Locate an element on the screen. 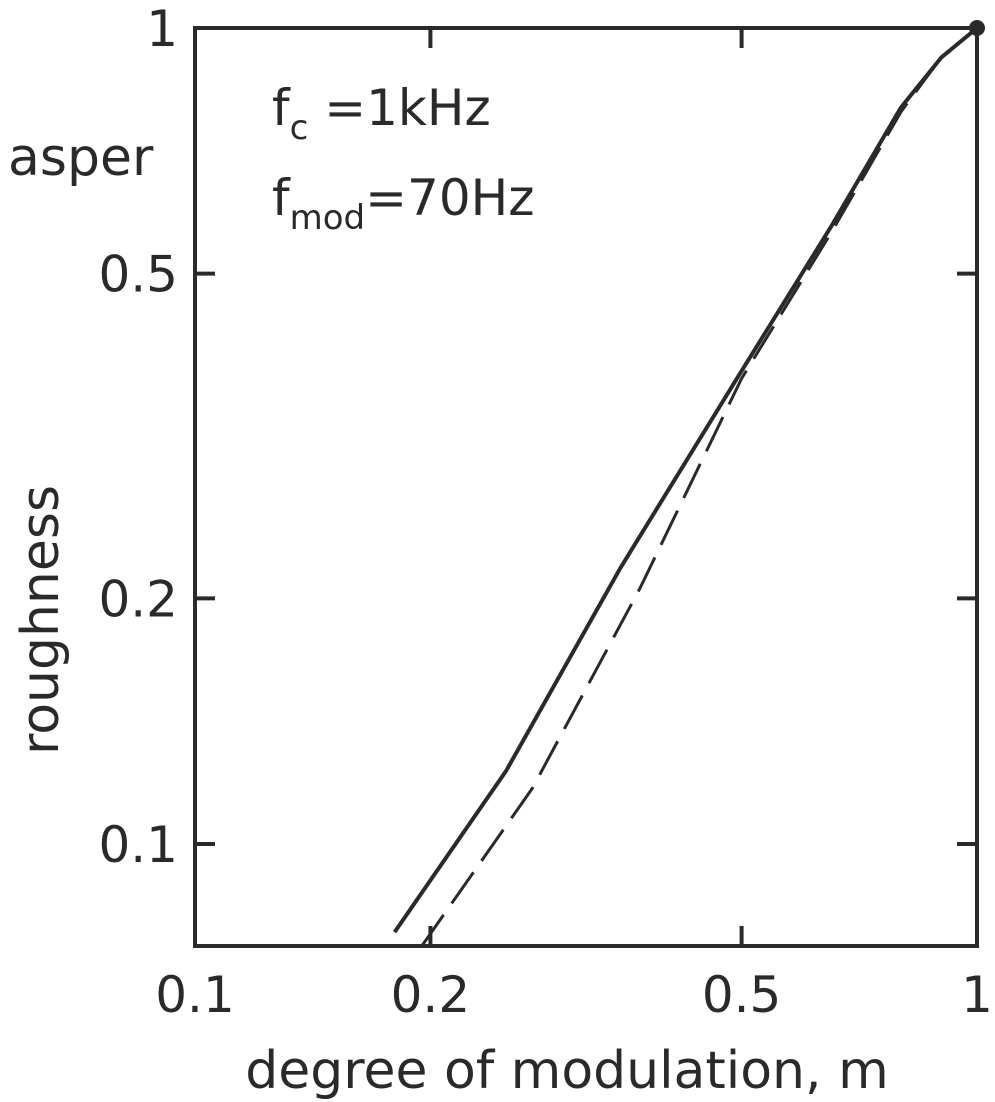  x-tick-label-1: 0.2 is located at coordinates (431, 995).